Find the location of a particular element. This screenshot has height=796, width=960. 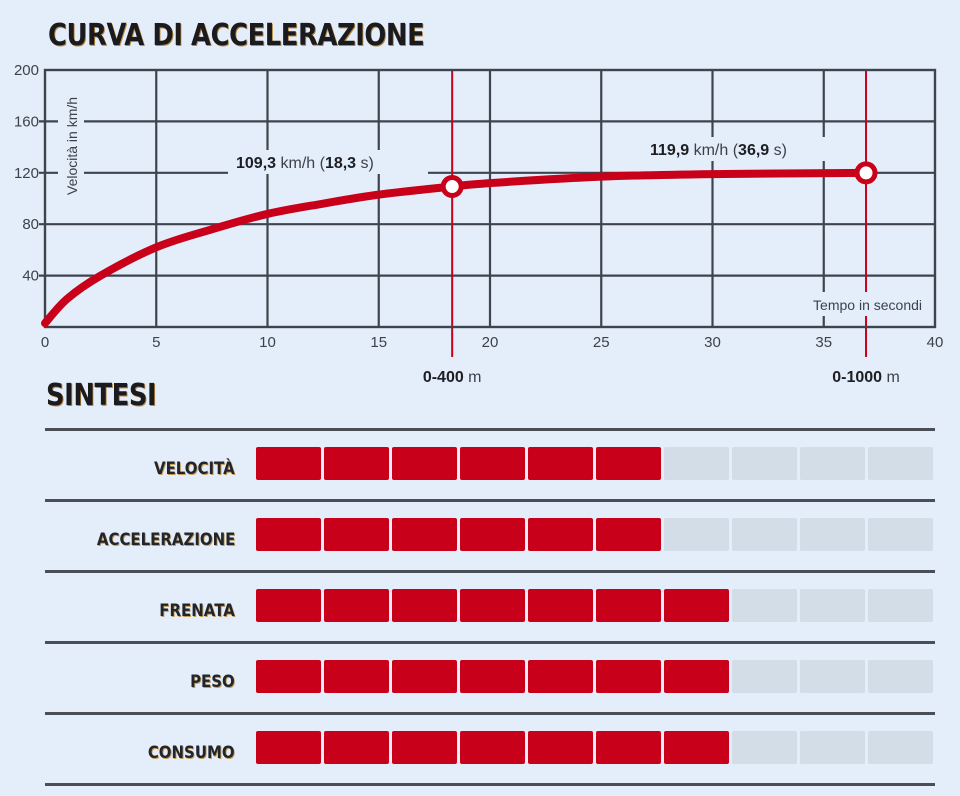

summary-row-label: PESO is located at coordinates (212, 682).